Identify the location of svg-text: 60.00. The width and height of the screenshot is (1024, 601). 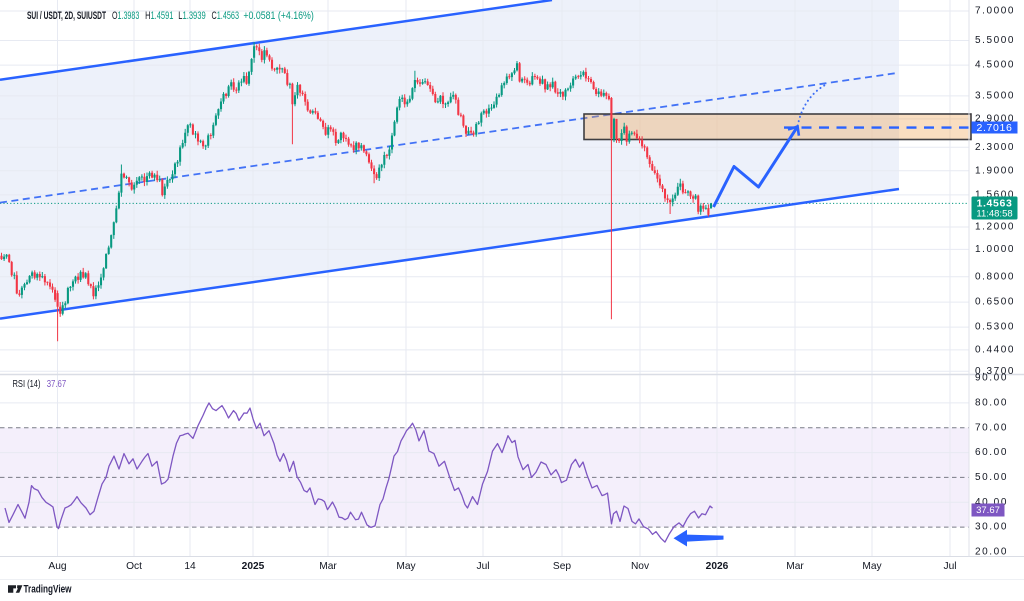
(991, 452).